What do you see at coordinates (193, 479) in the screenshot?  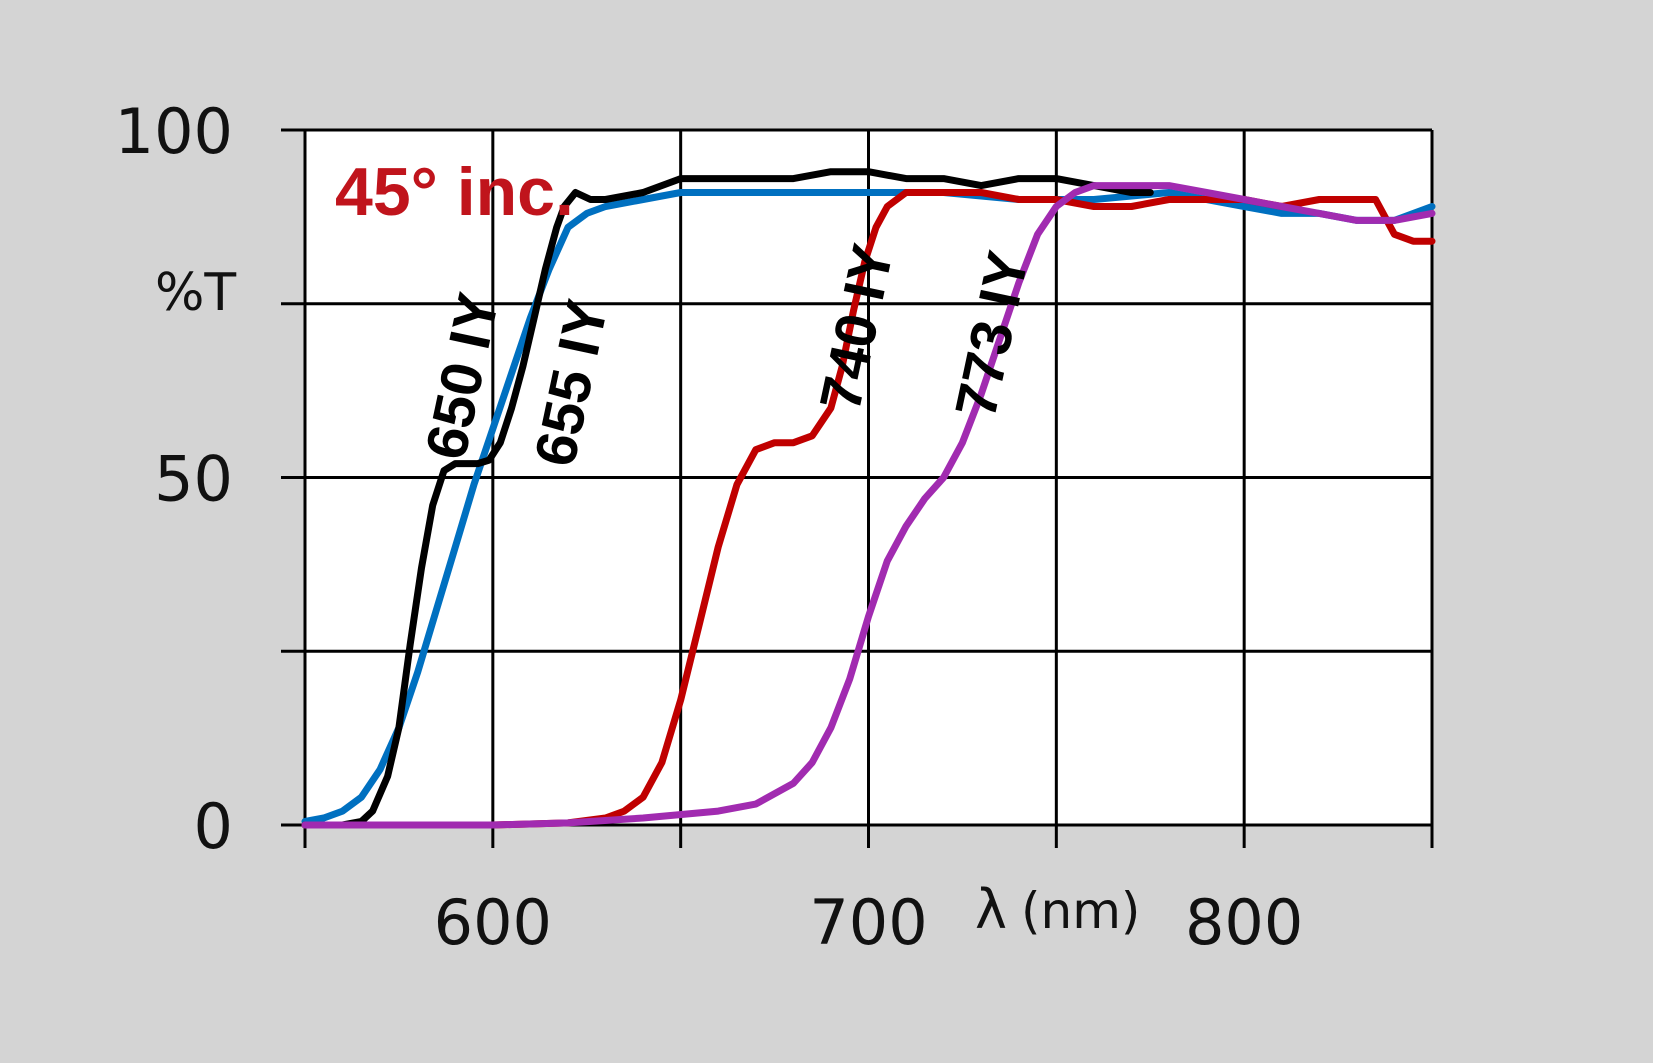 I see `y-tick-label: 50` at bounding box center [193, 479].